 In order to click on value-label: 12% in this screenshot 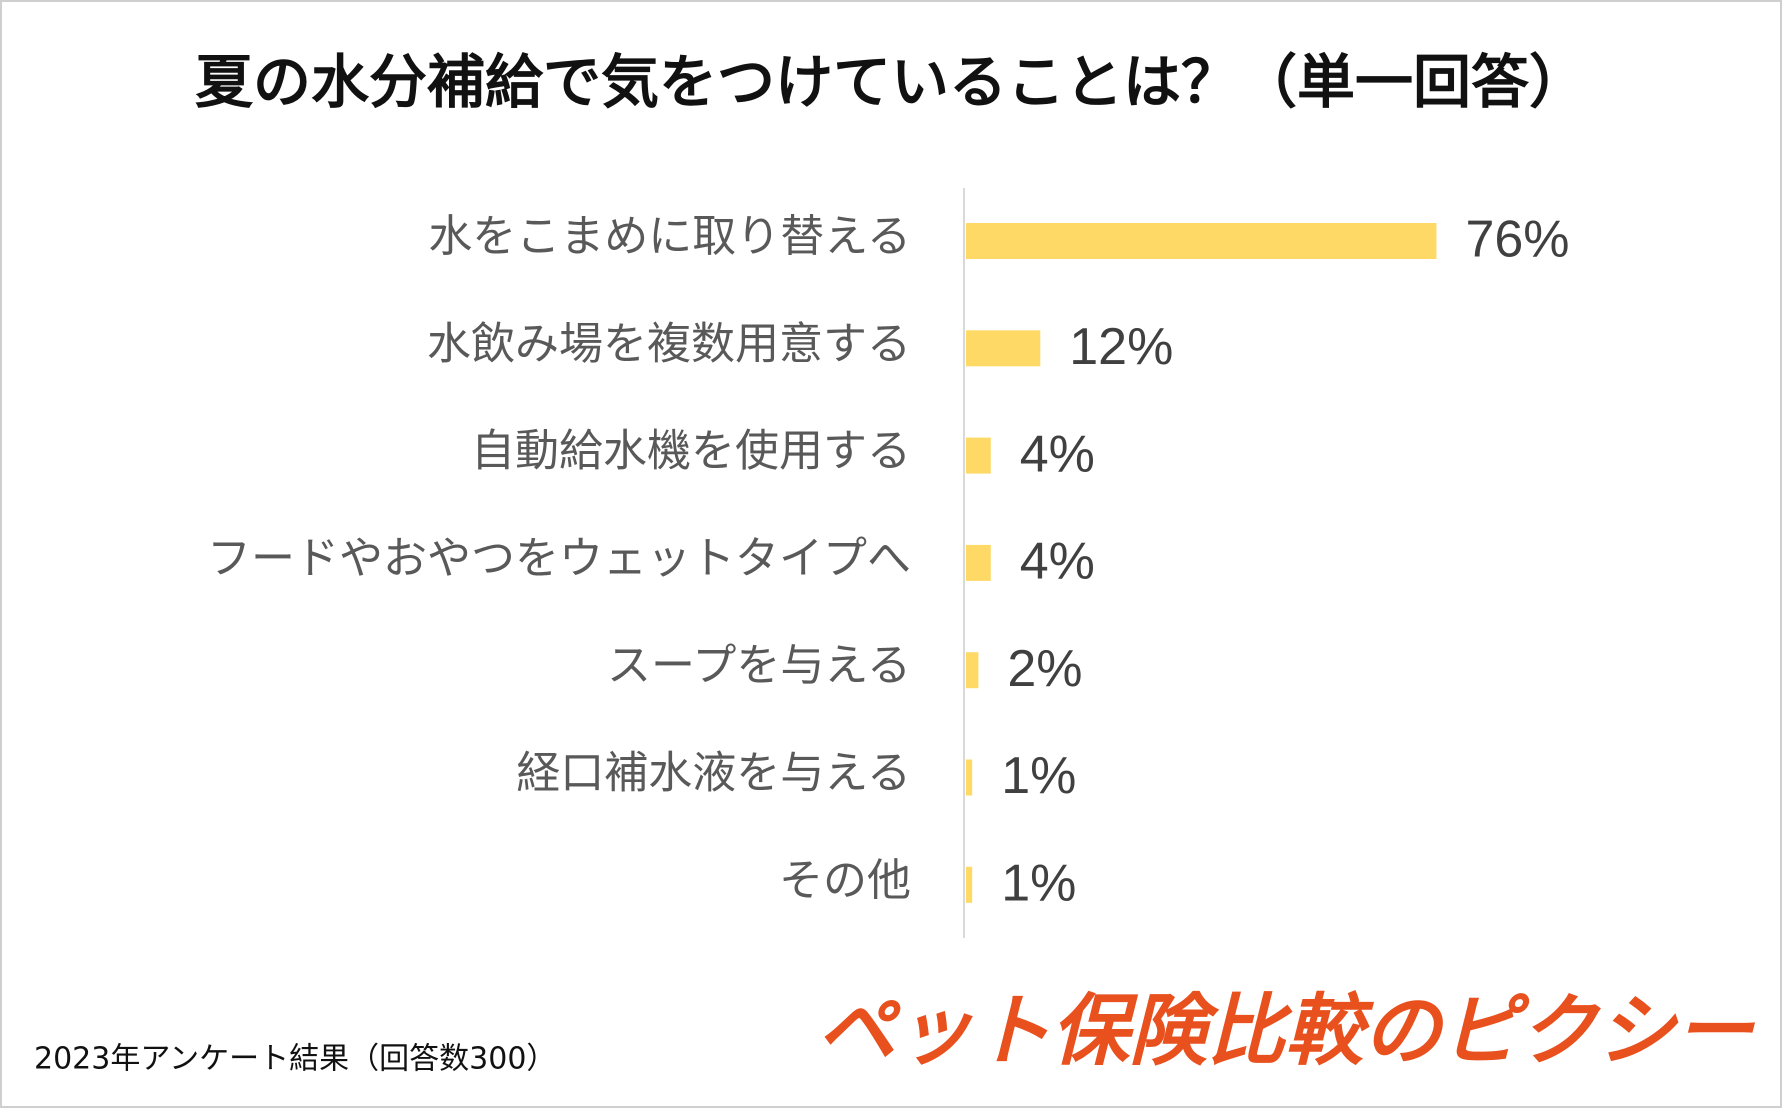, I will do `click(1121, 347)`.